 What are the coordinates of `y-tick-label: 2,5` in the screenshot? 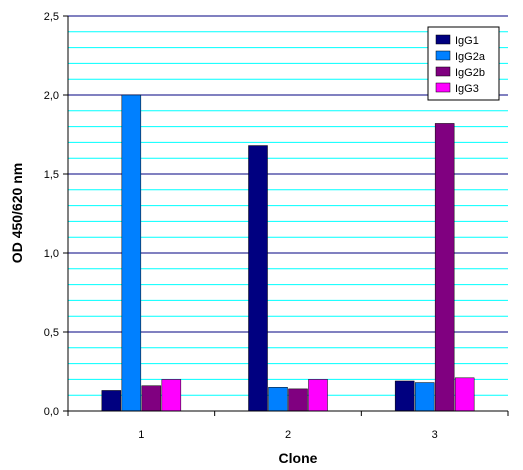 It's located at (51, 17).